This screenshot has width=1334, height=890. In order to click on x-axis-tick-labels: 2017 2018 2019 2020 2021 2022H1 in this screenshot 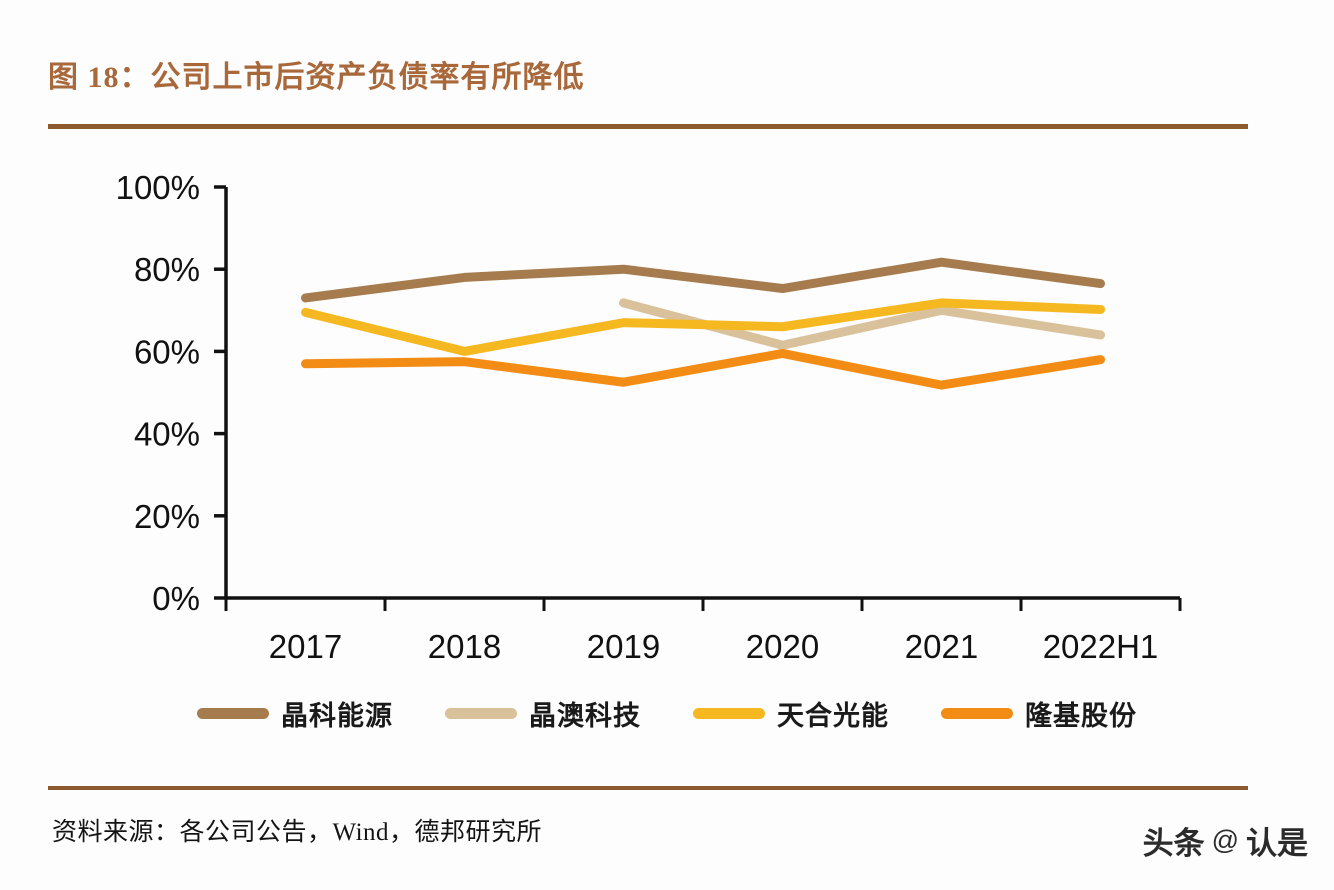, I will do `click(714, 646)`.